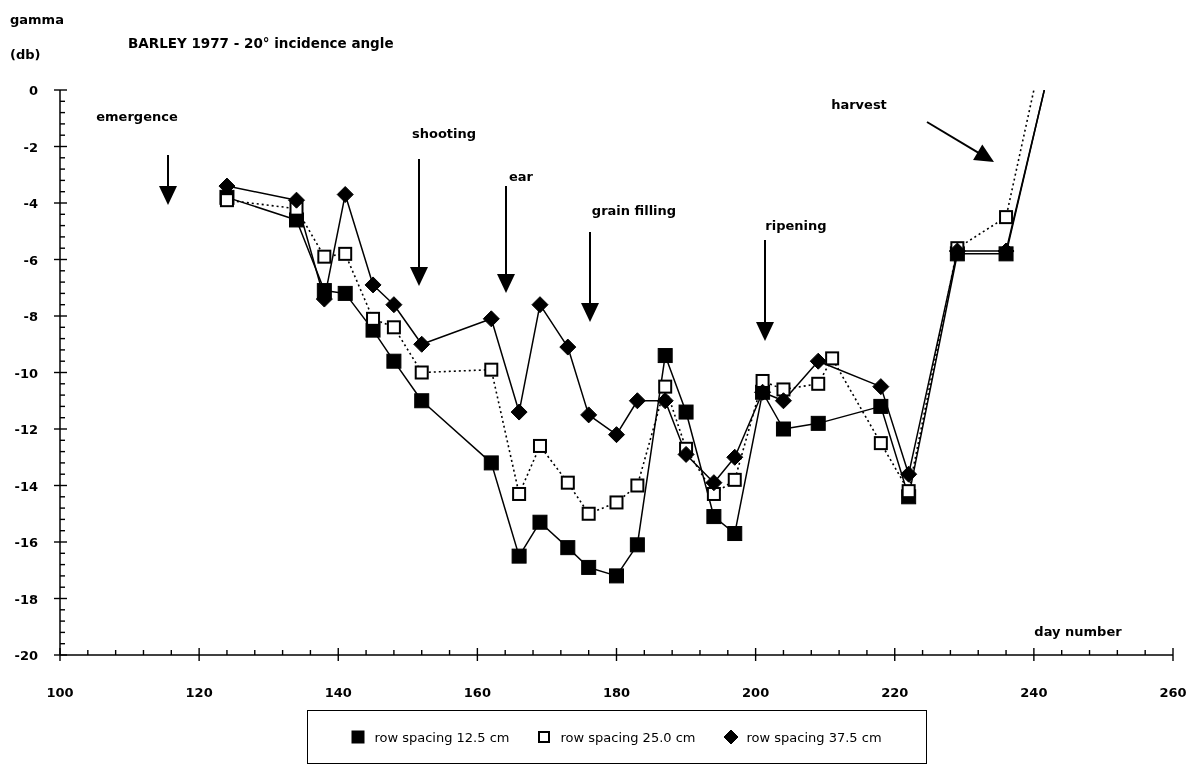 Image resolution: width=1189 pixels, height=765 pixels. What do you see at coordinates (26, 542) in the screenshot?
I see `y-tick-label: -16` at bounding box center [26, 542].